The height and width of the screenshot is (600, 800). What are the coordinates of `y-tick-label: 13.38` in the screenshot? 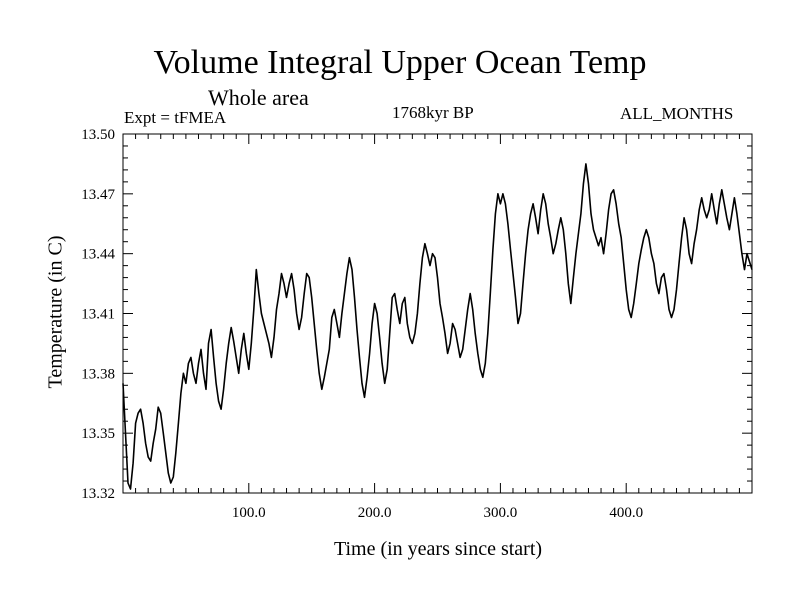 It's located at (98, 374).